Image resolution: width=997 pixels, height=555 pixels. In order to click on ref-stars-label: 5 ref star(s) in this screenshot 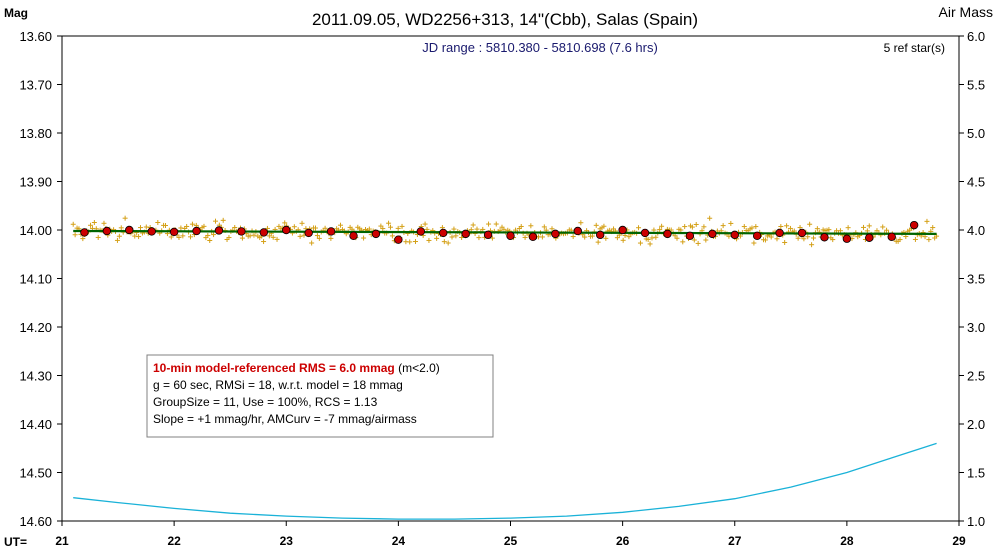, I will do `click(914, 48)`.